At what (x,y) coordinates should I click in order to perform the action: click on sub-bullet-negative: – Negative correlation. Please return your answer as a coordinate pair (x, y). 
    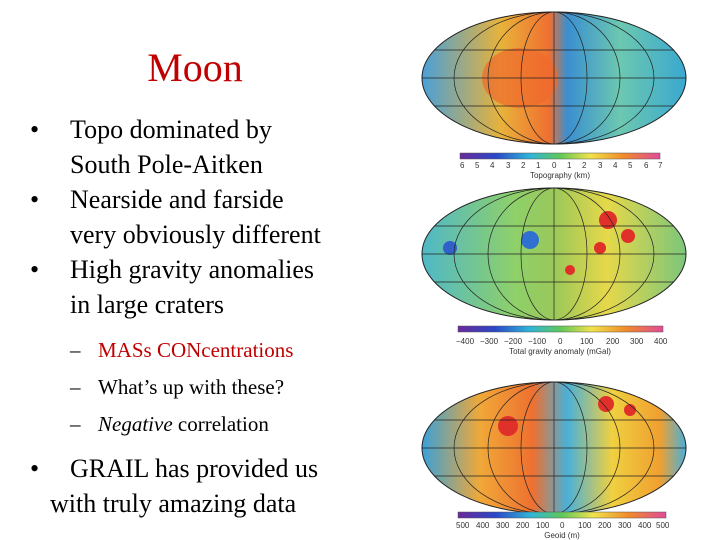
    Looking at the image, I should click on (169, 424).